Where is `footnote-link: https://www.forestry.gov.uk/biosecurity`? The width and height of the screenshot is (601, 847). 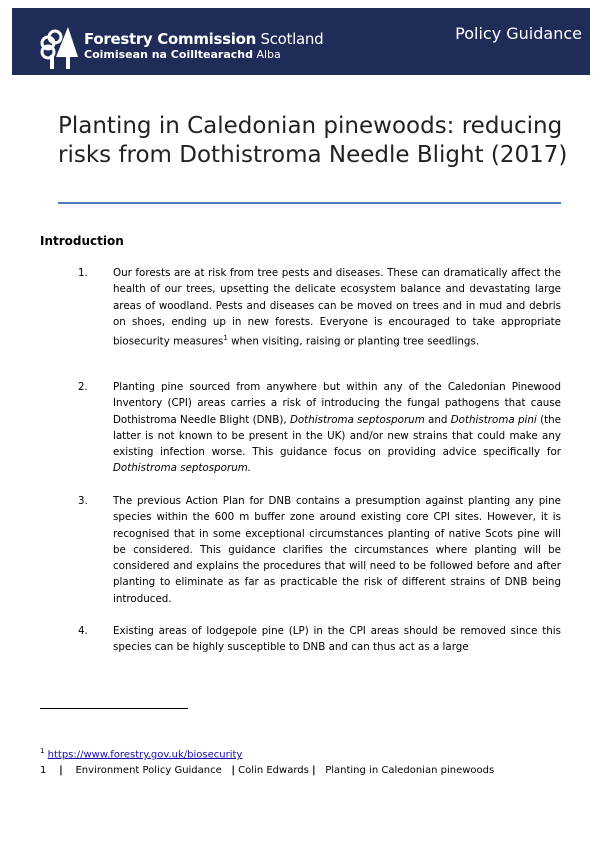
footnote-link: https://www.forestry.gov.uk/biosecurity is located at coordinates (145, 755).